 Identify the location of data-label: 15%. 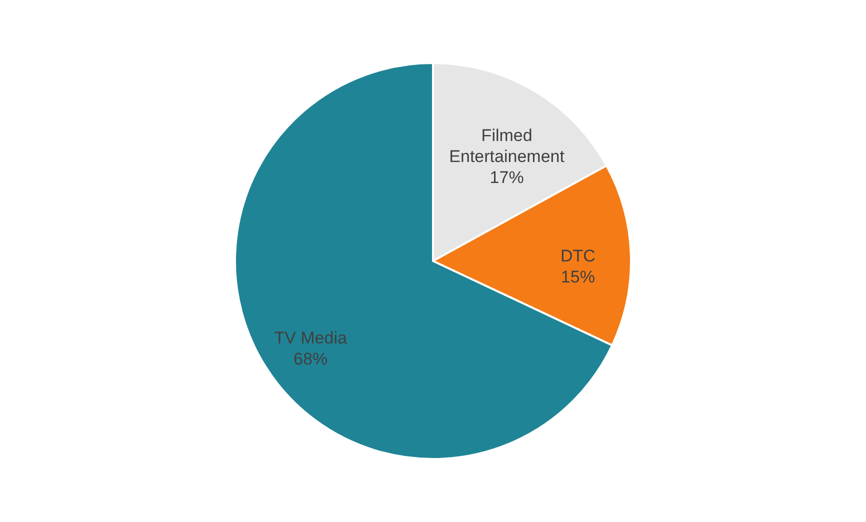
(577, 276).